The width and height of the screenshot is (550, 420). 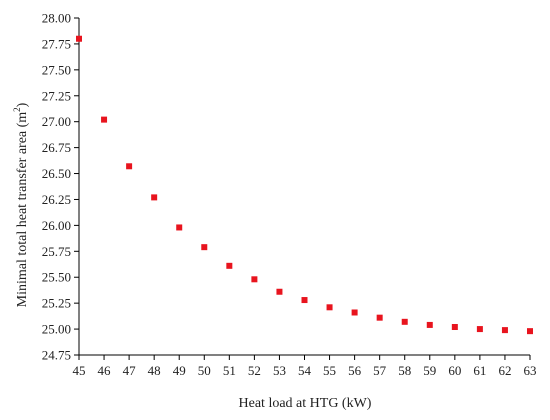 I want to click on x-tick-label: 45, so click(x=79, y=370).